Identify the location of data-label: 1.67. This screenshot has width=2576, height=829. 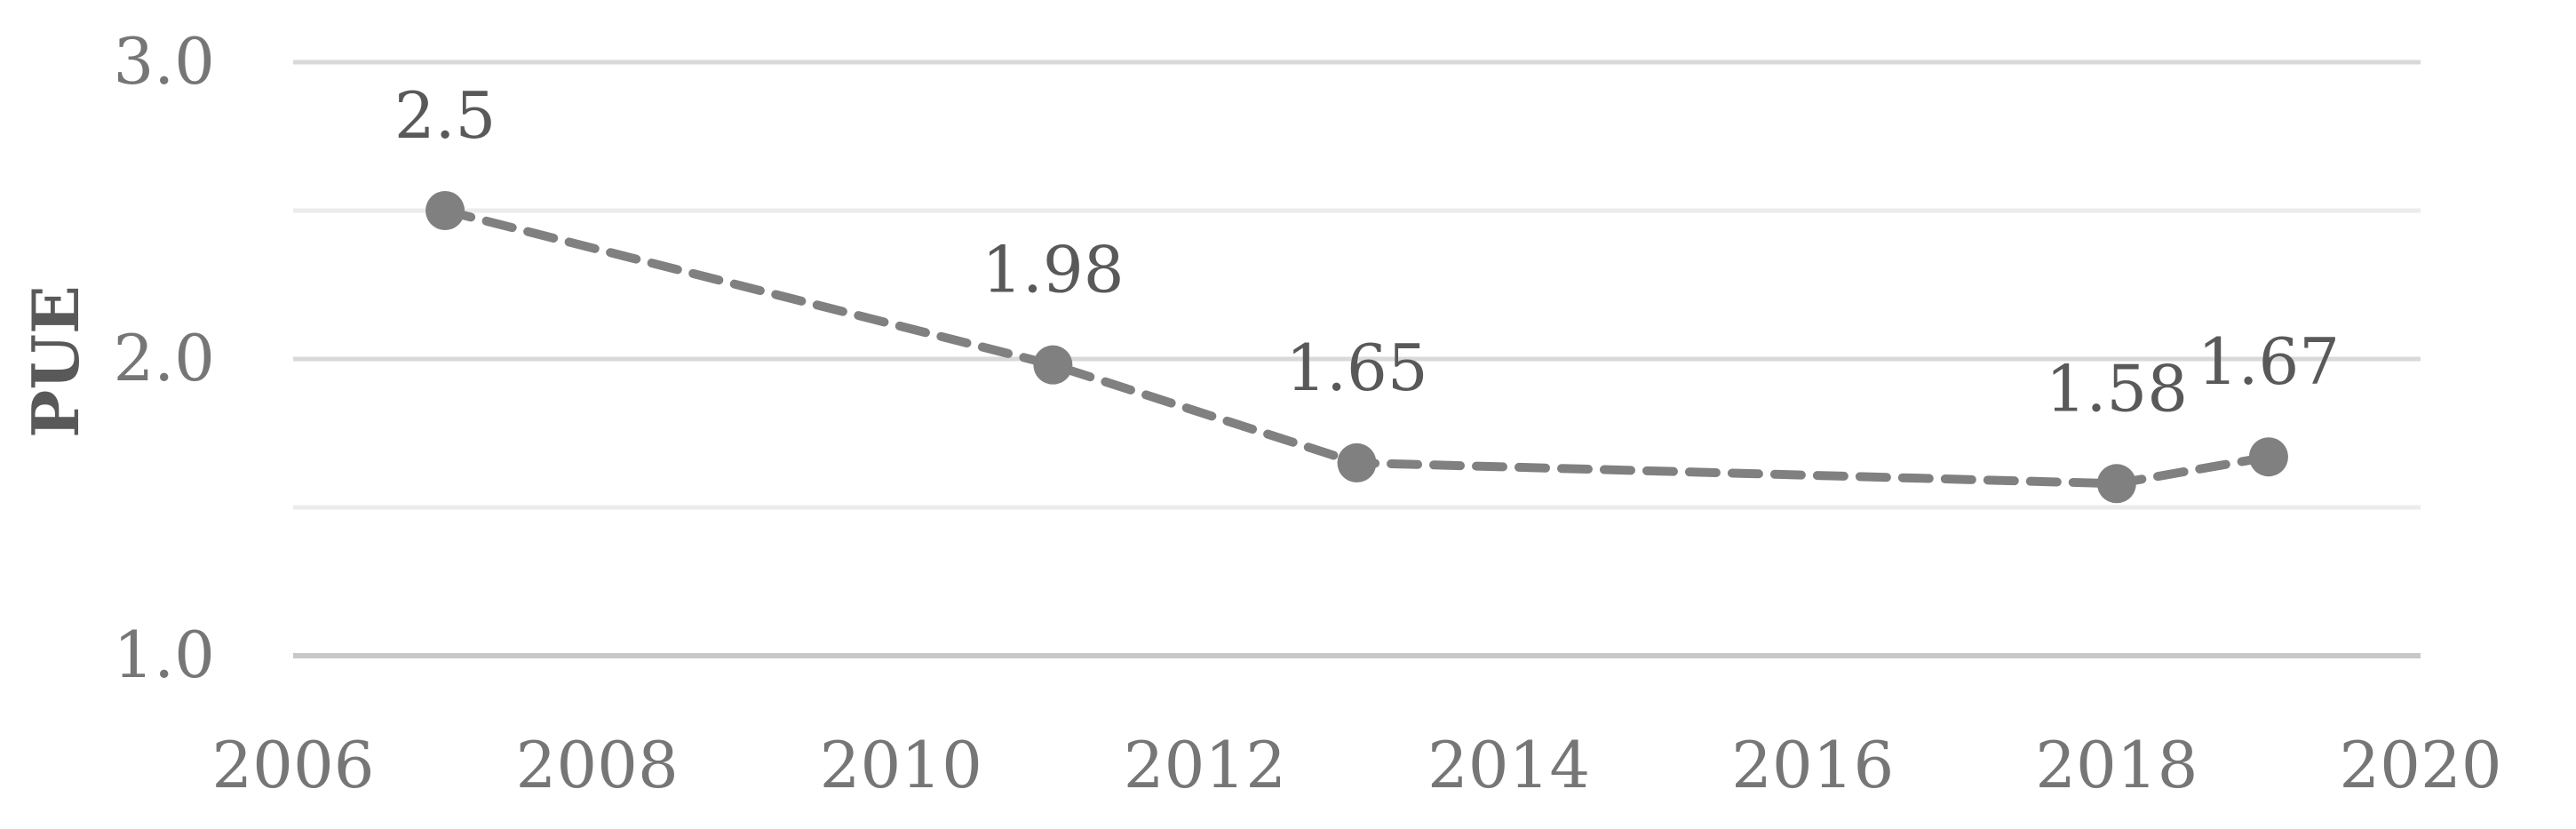
(2269, 361).